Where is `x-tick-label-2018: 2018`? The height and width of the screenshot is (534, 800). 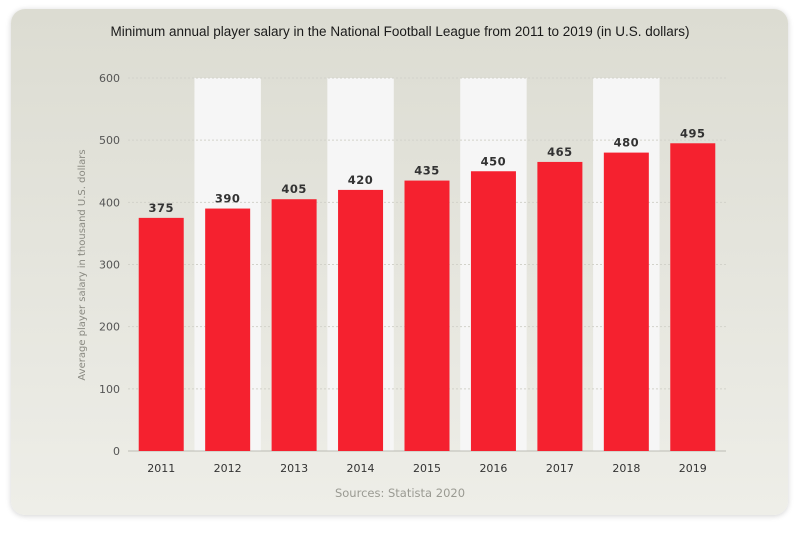
x-tick-label-2018: 2018 is located at coordinates (626, 468).